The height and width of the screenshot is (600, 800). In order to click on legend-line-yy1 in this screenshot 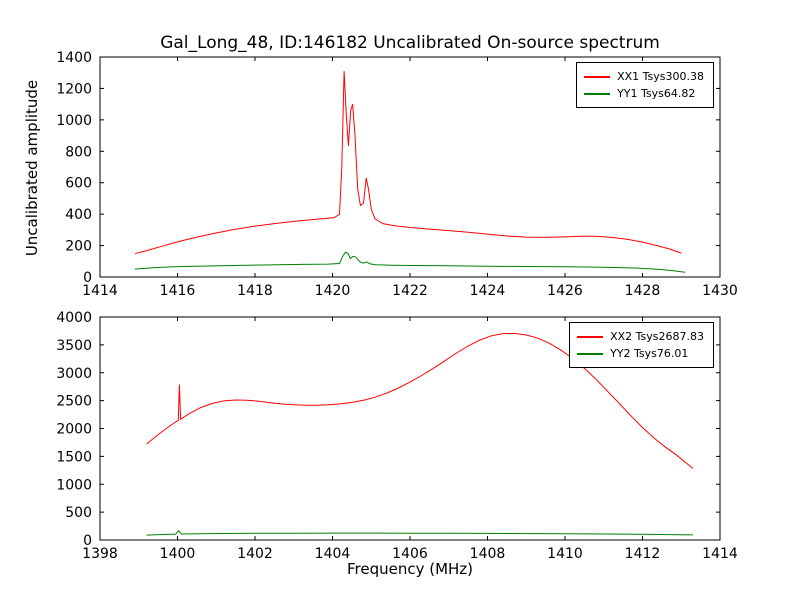, I will do `click(597, 93)`.